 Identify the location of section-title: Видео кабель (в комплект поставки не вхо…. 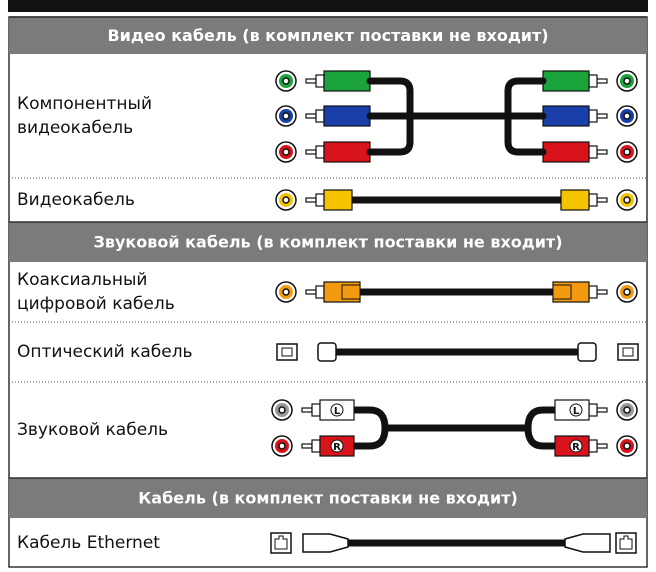
(327, 35).